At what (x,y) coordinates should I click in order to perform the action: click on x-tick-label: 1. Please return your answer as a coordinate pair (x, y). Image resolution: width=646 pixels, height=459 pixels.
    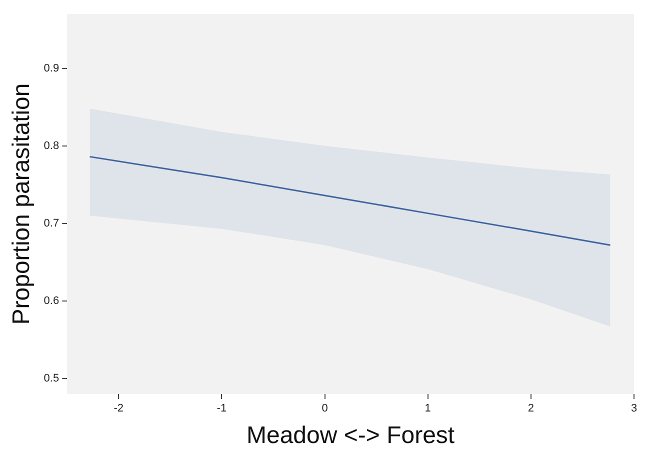
    Looking at the image, I should click on (427, 408).